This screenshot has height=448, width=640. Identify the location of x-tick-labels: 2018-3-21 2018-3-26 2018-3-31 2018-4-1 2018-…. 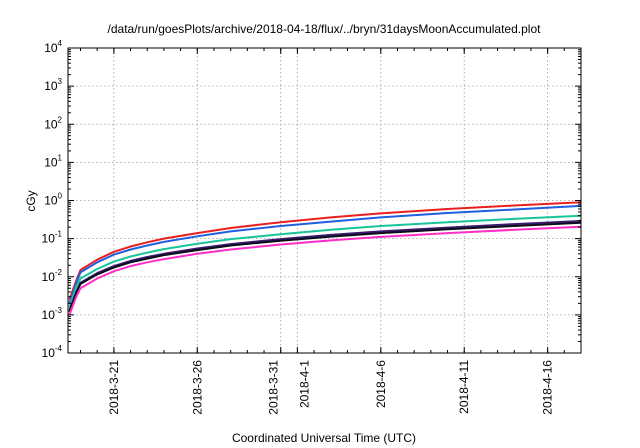
(331, 387).